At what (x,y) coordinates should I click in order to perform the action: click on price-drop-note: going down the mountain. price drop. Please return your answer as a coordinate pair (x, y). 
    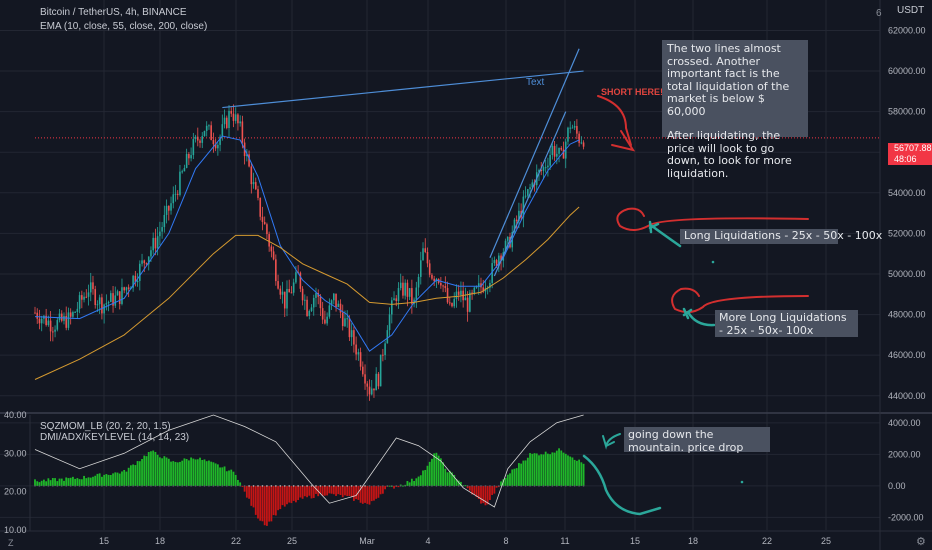
    Looking at the image, I should click on (697, 440).